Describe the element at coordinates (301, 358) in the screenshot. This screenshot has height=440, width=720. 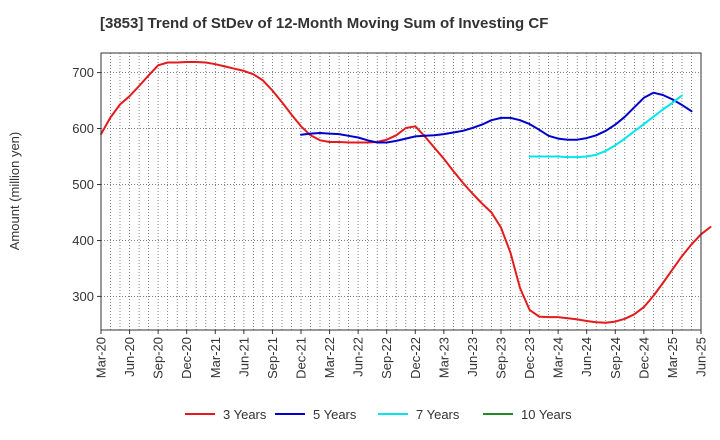
I see `x-tick-label: Dec-21` at that location.